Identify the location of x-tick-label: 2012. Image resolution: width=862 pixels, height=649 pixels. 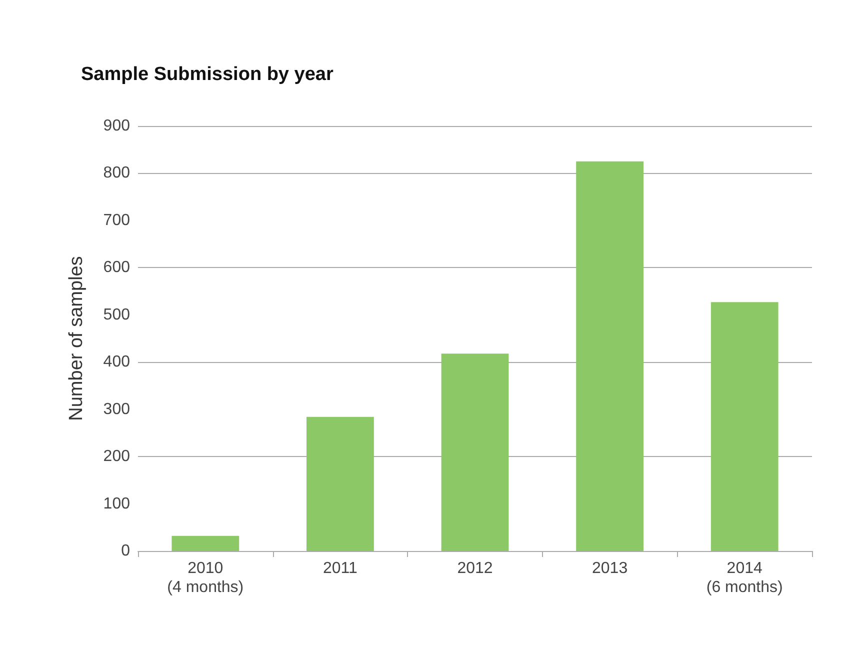
(475, 568).